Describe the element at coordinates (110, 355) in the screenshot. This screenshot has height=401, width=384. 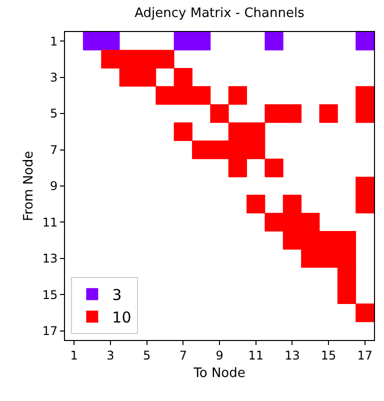
I see `x-tick-label: 3` at that location.